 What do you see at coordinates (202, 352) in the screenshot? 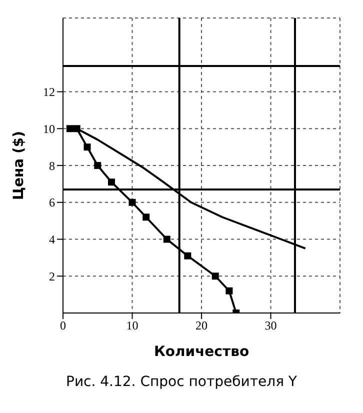
I see `x-axis-title: Количество` at bounding box center [202, 352].